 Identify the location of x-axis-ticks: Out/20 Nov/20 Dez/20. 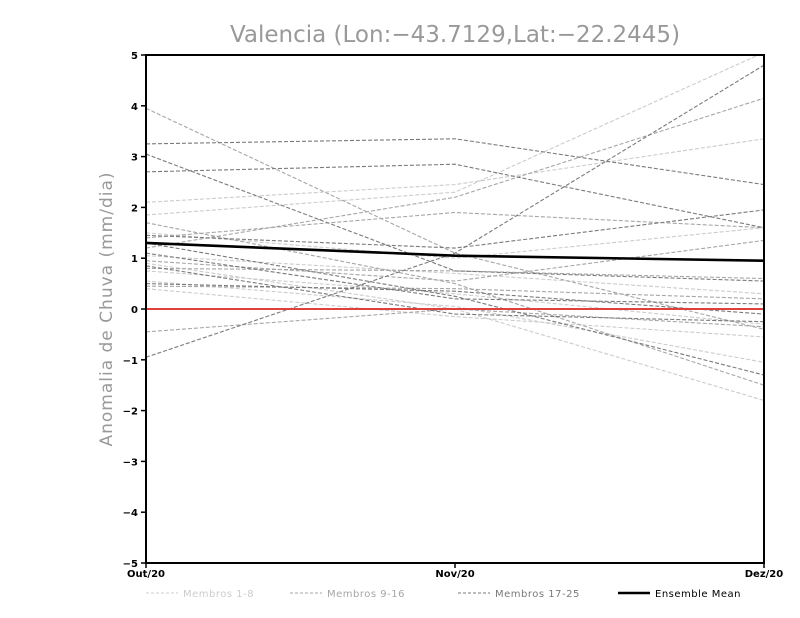
(455, 571).